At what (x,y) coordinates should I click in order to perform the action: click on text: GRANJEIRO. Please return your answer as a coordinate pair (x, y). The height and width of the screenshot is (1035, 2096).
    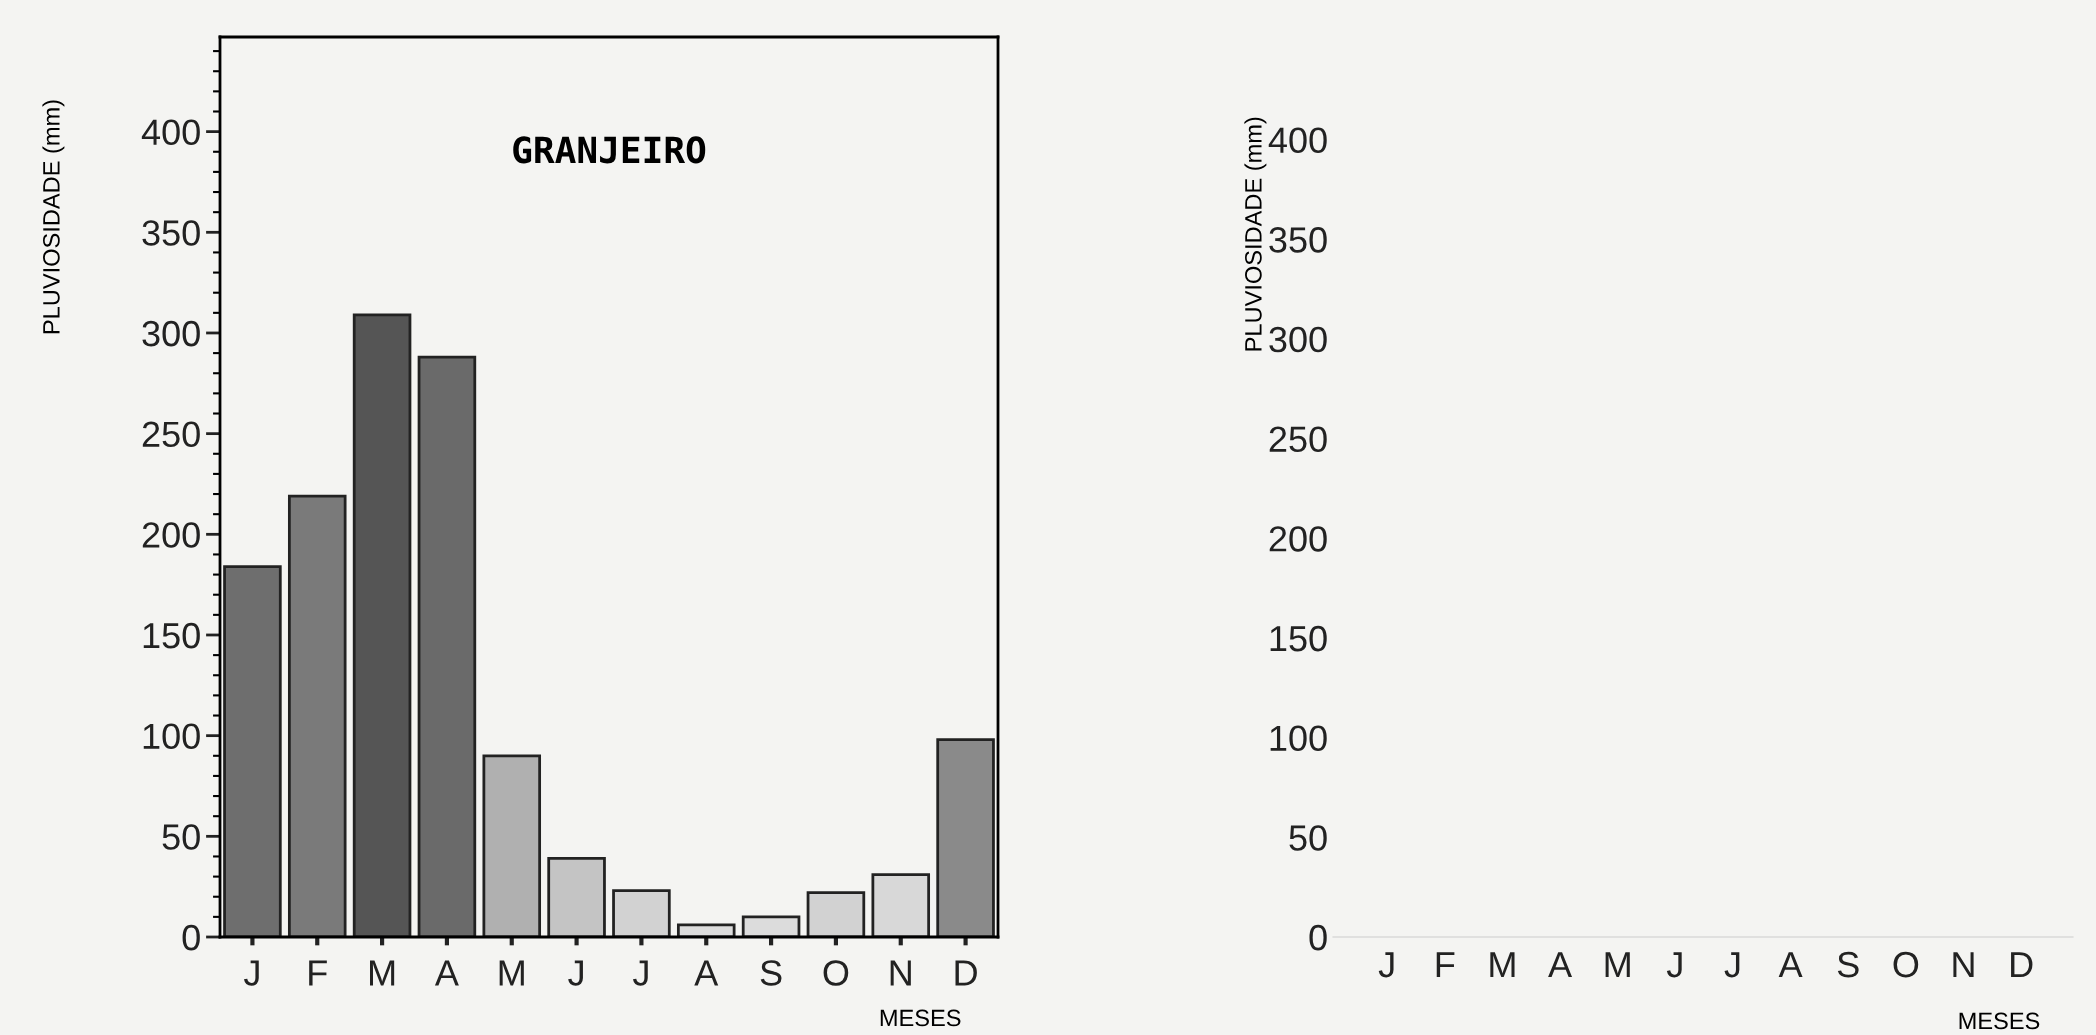
    Looking at the image, I should click on (609, 150).